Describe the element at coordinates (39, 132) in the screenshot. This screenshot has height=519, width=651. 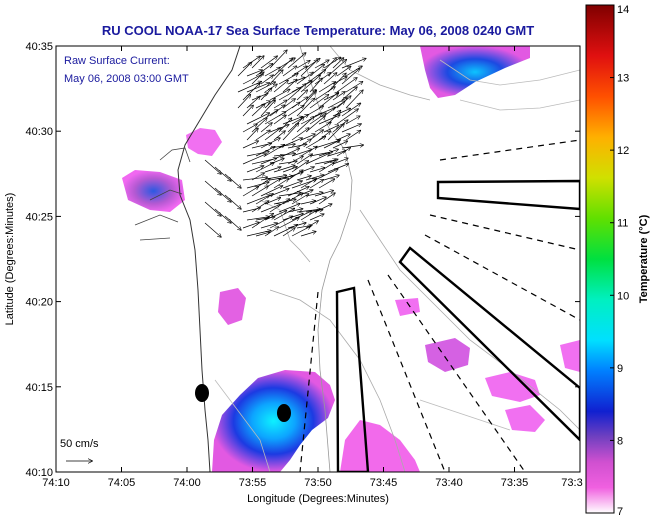
I see `y-tick-label-1: 40:30` at that location.